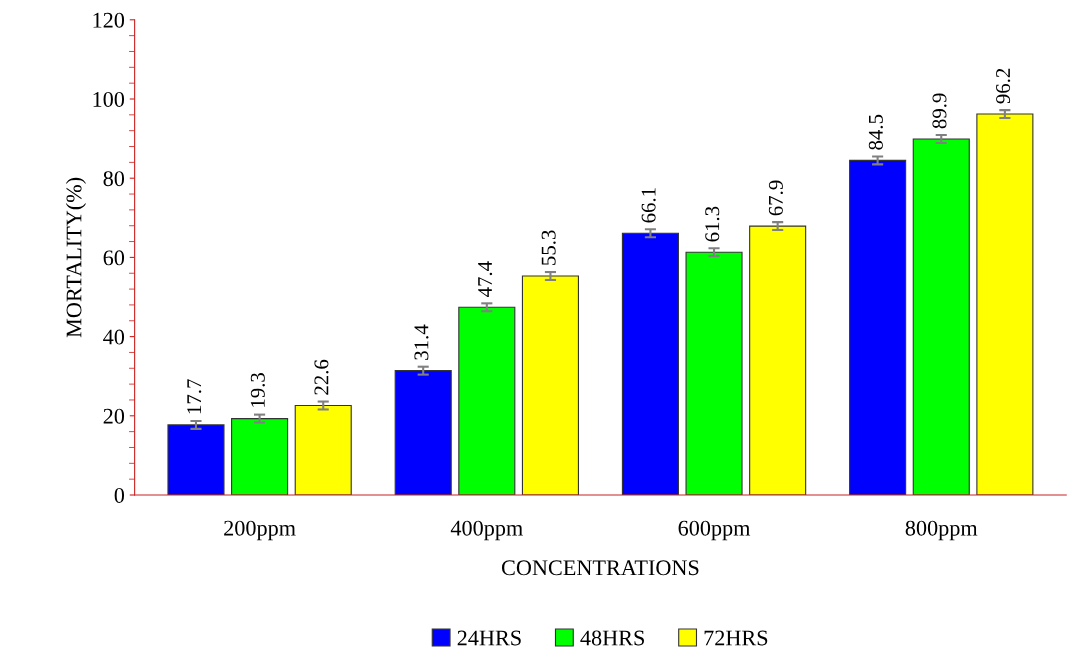 This screenshot has height=660, width=1077. I want to click on x-tick-label: 400ppm, so click(486, 530).